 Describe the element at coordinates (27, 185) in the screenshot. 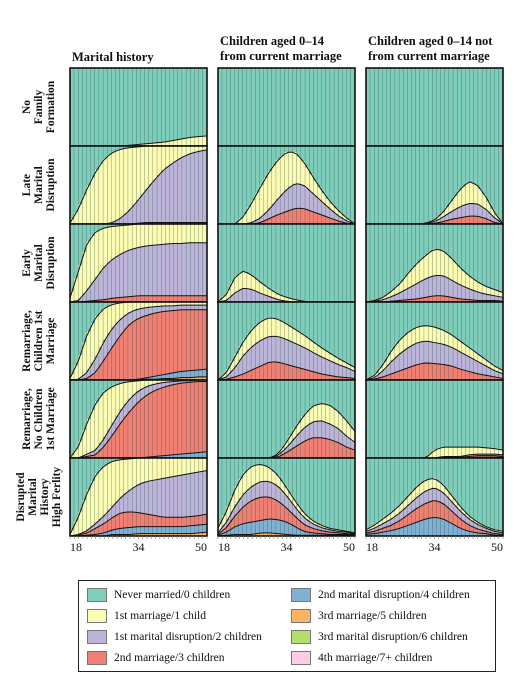

I see `svg-text: Late` at that location.